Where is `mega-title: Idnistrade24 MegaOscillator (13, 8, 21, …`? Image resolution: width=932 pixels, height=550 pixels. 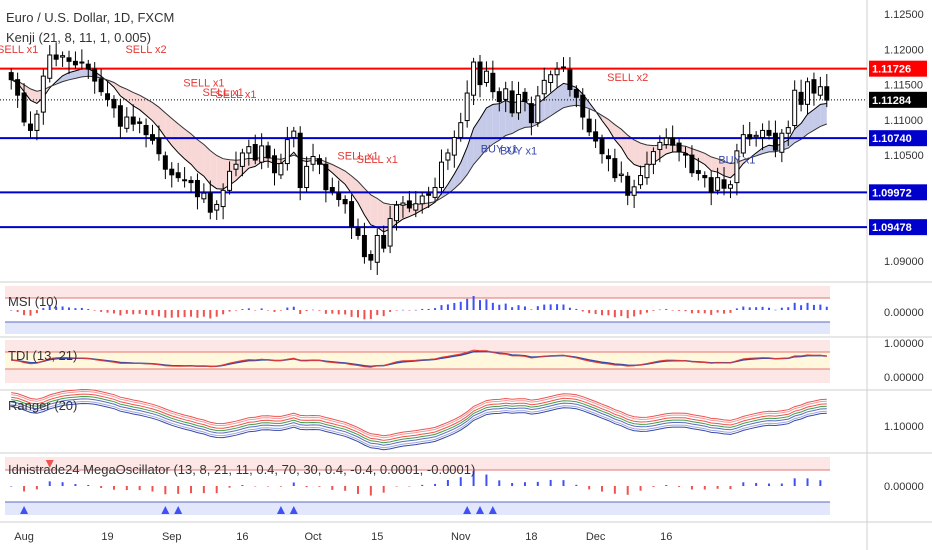 mega-title: Idnistrade24 MegaOscillator (13, 8, 21, … is located at coordinates (241, 469).